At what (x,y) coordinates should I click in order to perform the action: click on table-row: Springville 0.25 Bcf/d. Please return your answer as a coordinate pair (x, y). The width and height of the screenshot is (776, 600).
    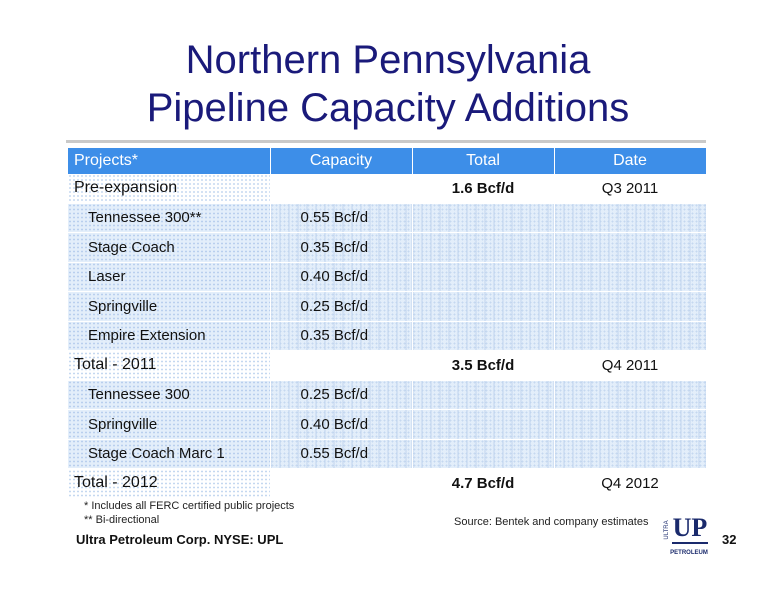
    Looking at the image, I should click on (387, 306).